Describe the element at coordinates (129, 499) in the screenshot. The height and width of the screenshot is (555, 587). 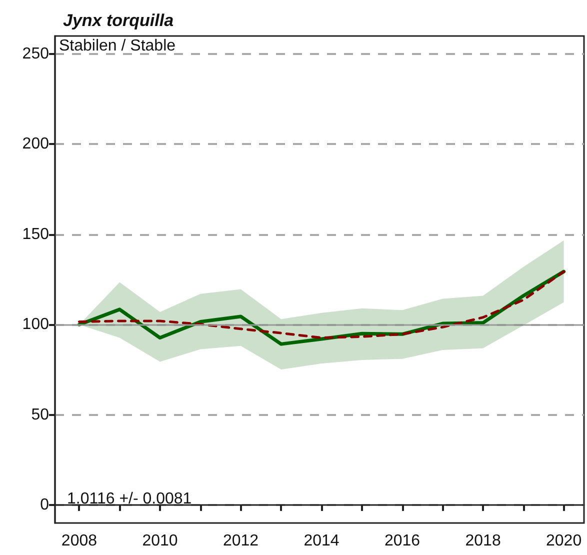
I see `annotation: 1.0116 +/- 0.0081` at that location.